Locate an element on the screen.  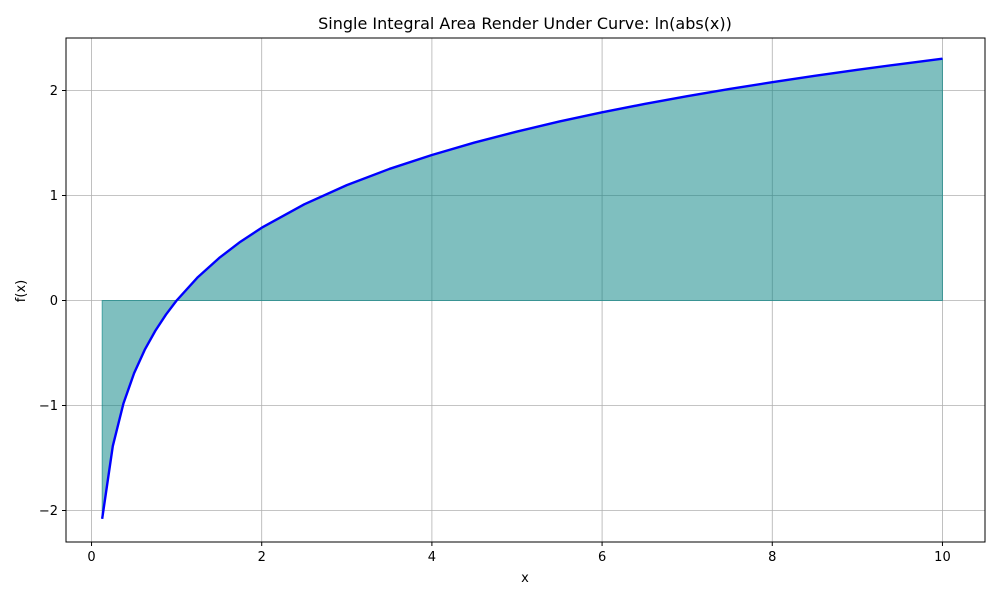
y-tick-label: 0 is located at coordinates (54, 301).